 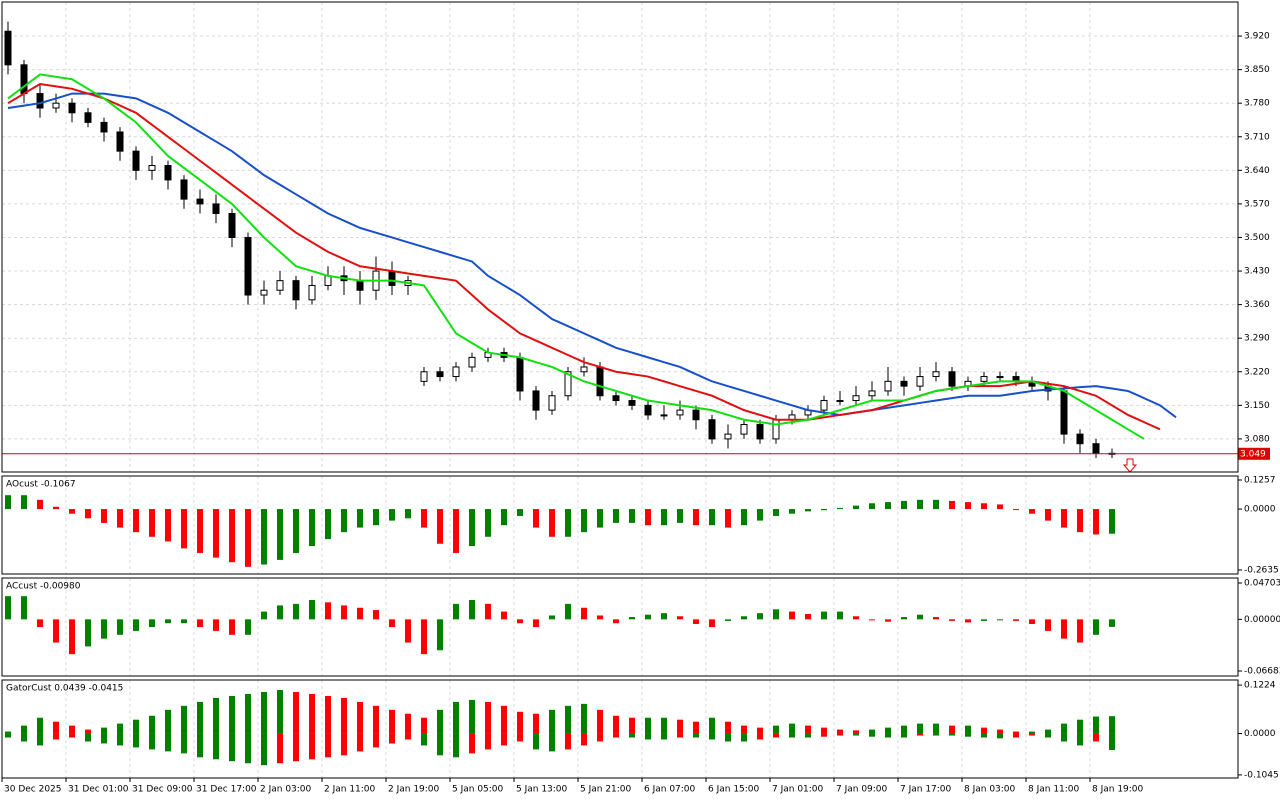 I want to click on panel: 0.04703 0.00000 -0.06683 ACcust -0.00980, so click(x=640, y=627).